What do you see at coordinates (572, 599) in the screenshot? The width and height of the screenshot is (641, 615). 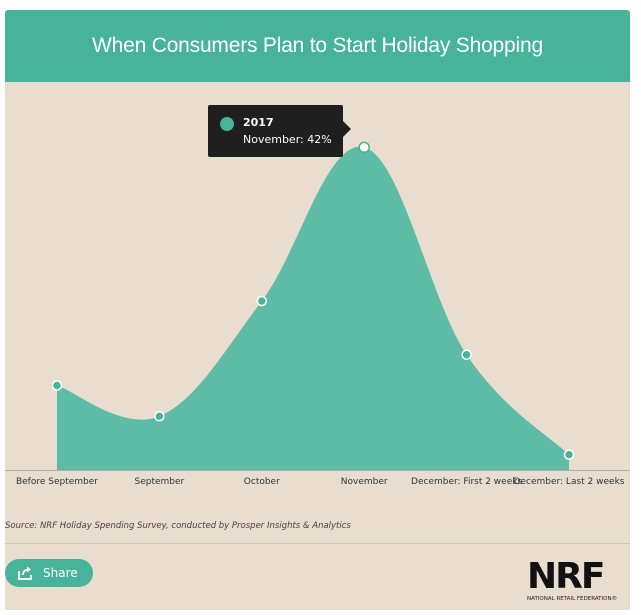 I see `logo-tagline: NATIONAL RETAIL FEDERATION®` at bounding box center [572, 599].